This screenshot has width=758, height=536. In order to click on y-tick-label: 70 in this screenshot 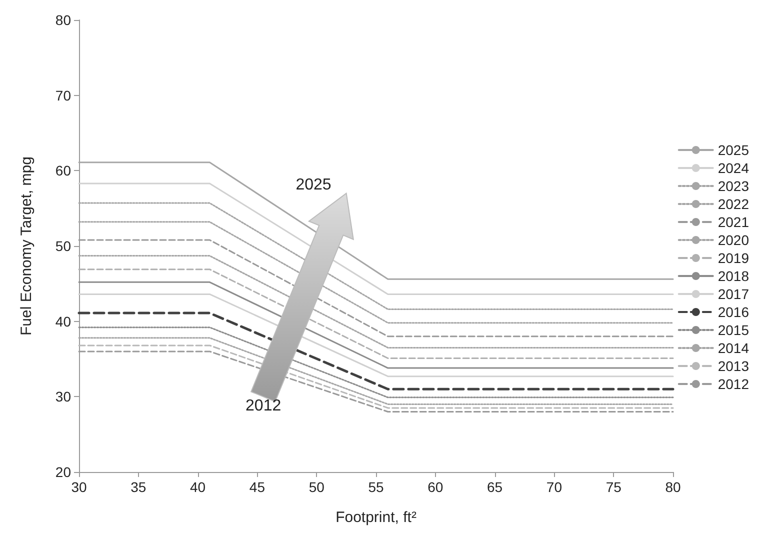, I will do `click(63, 95)`.